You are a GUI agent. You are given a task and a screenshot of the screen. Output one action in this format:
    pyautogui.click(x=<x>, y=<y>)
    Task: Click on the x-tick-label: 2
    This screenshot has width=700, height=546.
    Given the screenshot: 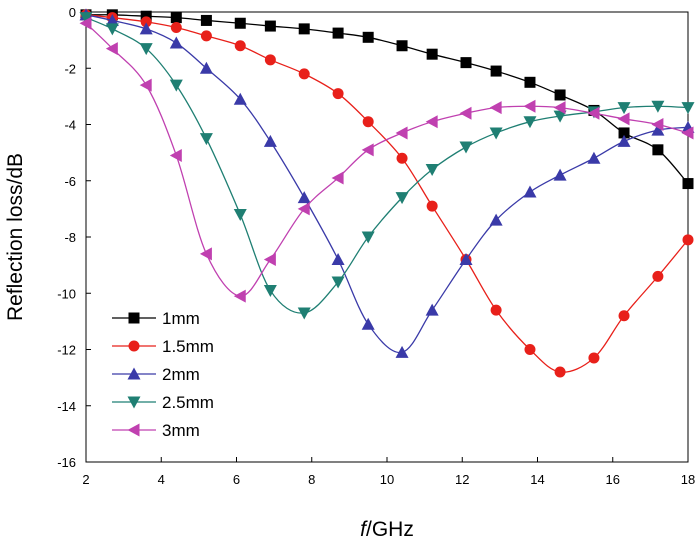 What is the action you would take?
    pyautogui.click(x=85, y=479)
    